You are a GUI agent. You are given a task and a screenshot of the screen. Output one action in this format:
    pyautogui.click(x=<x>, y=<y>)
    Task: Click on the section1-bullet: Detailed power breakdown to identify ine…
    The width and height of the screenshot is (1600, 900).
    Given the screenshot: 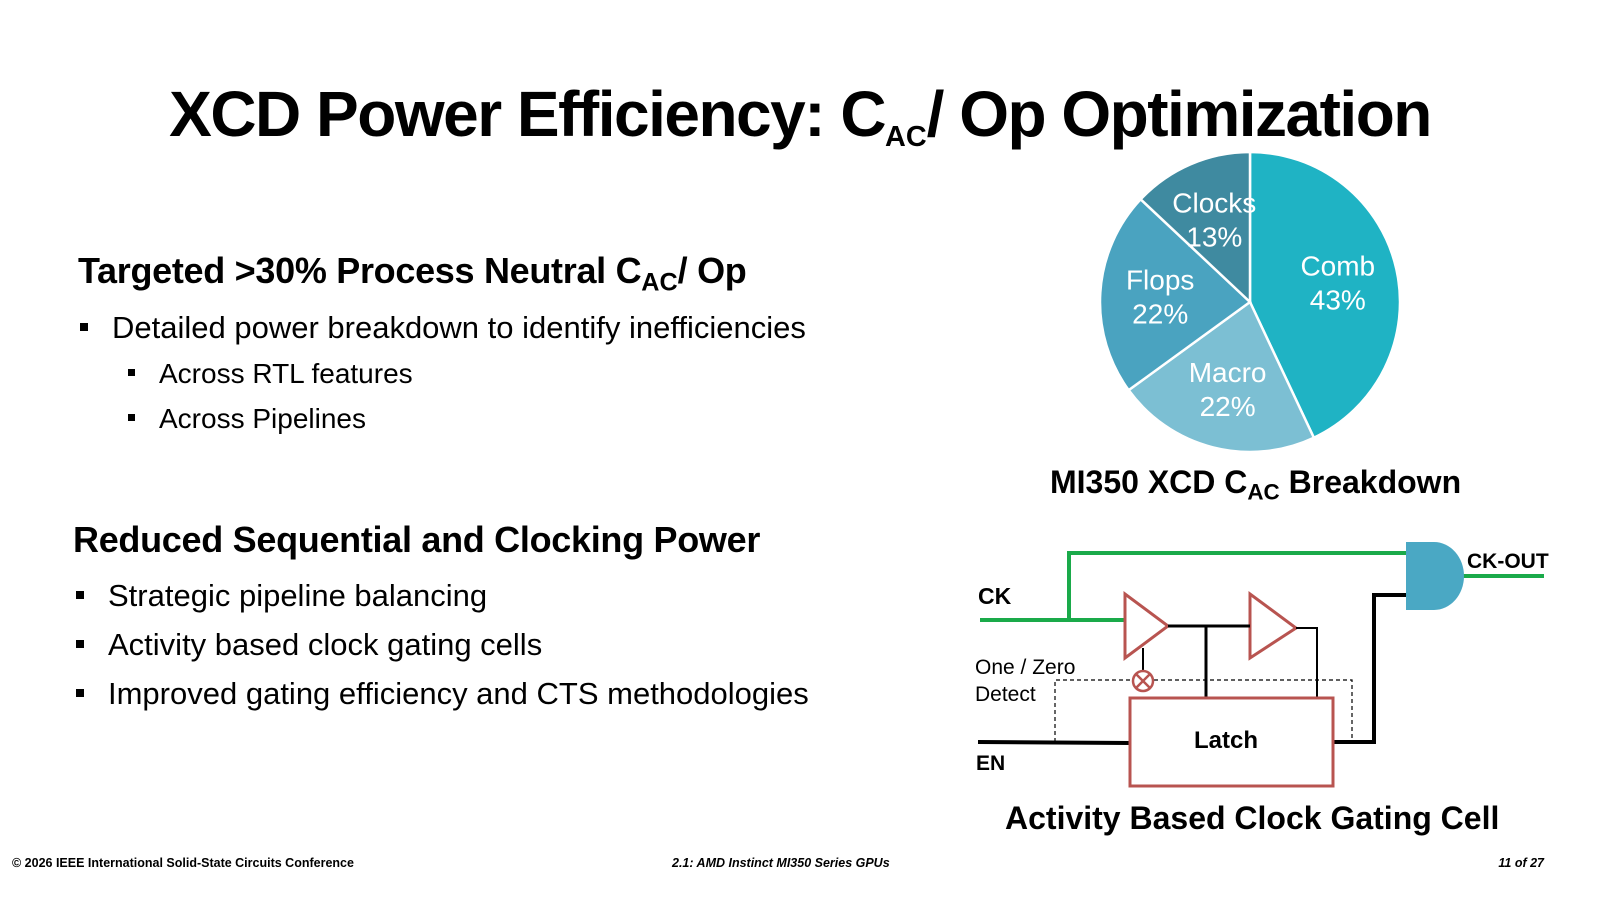 What is the action you would take?
    pyautogui.click(x=443, y=328)
    